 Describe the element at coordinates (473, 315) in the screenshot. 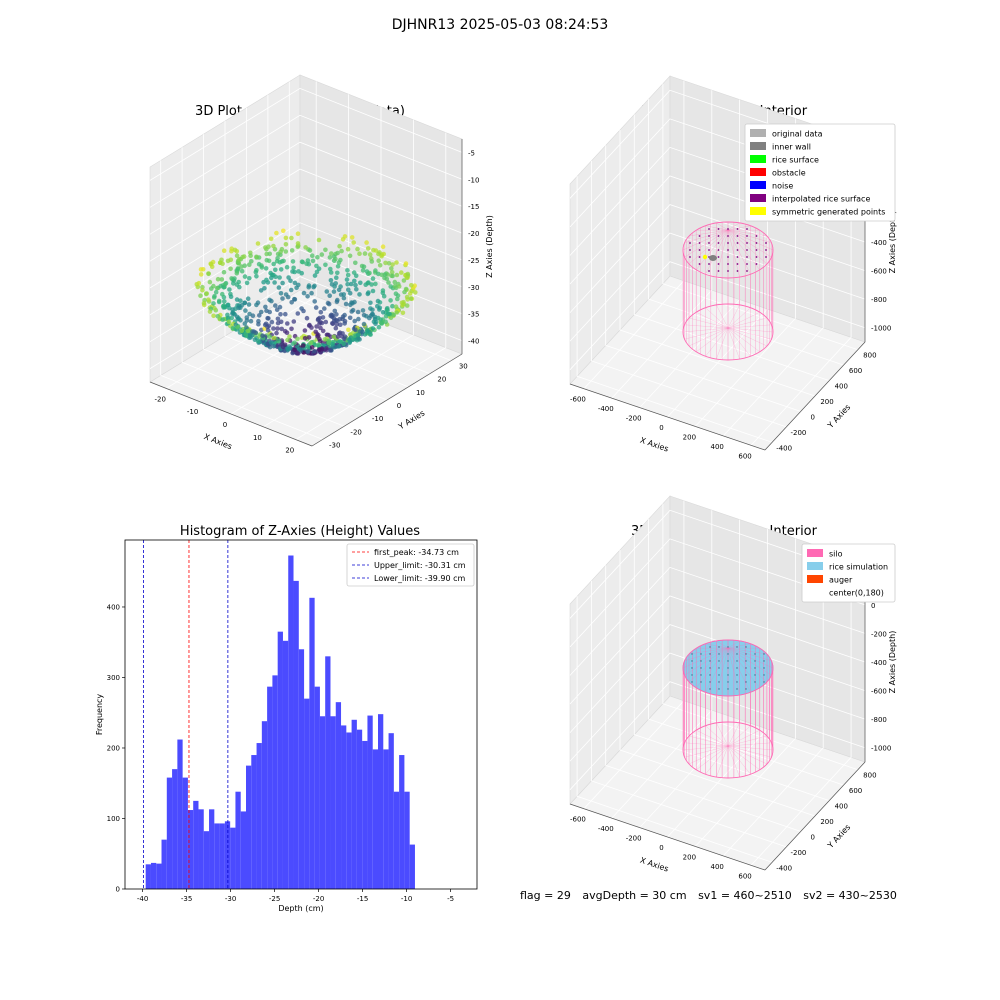

I see `raw-z-tick-label: -35` at that location.